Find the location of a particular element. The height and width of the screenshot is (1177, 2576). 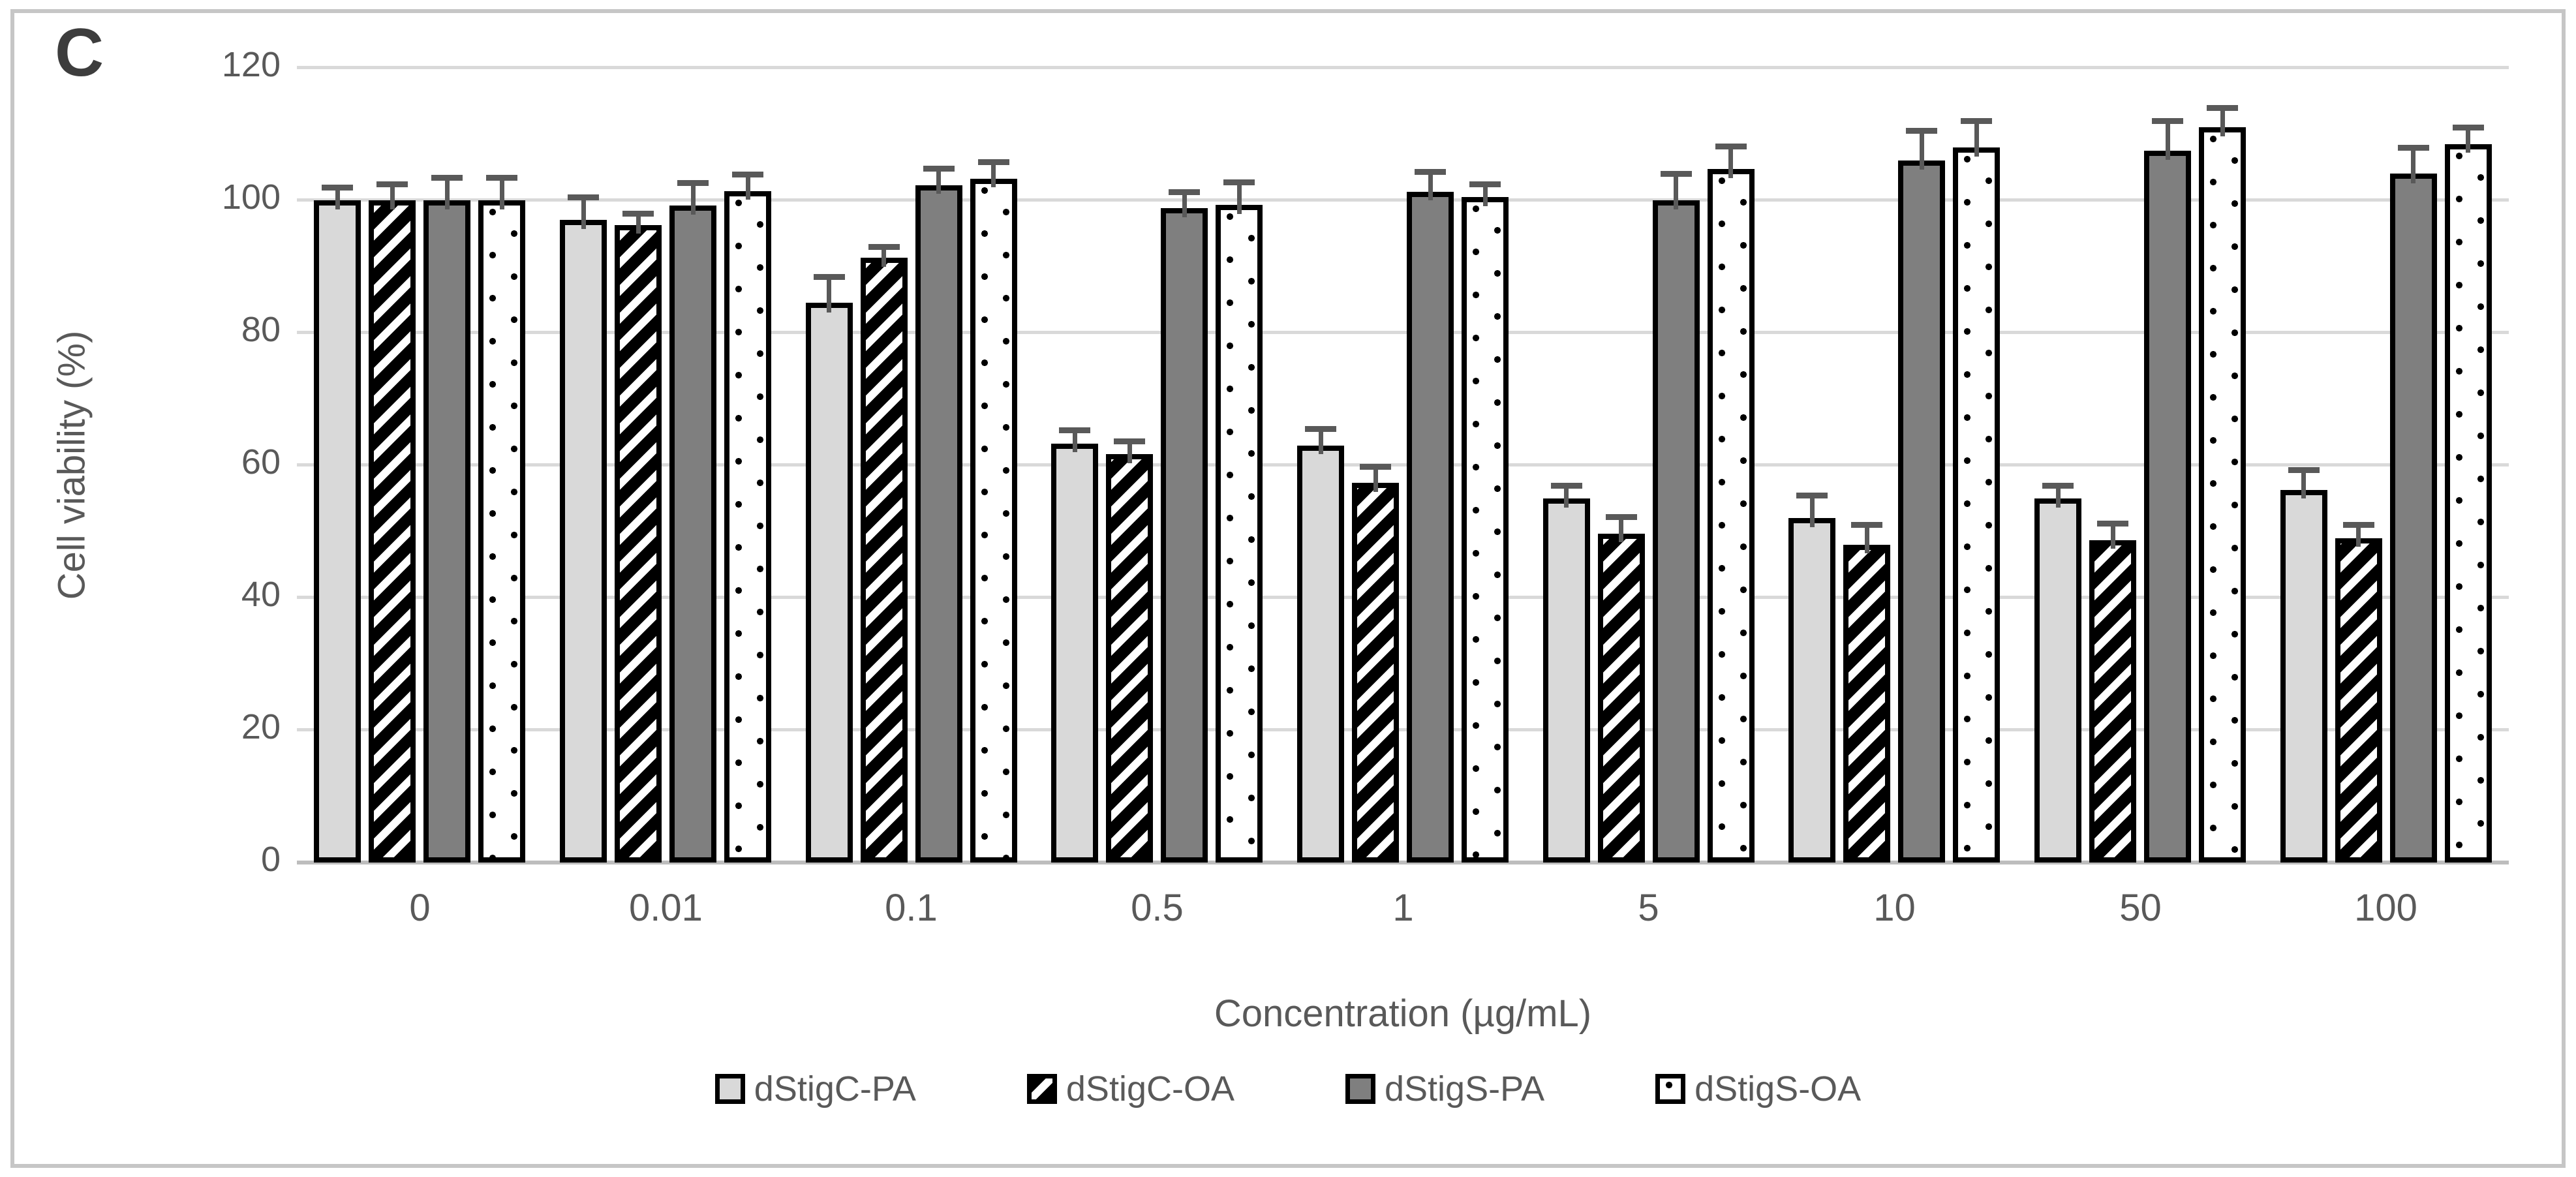

y-axis-title: Cell viability (%) is located at coordinates (71, 465).